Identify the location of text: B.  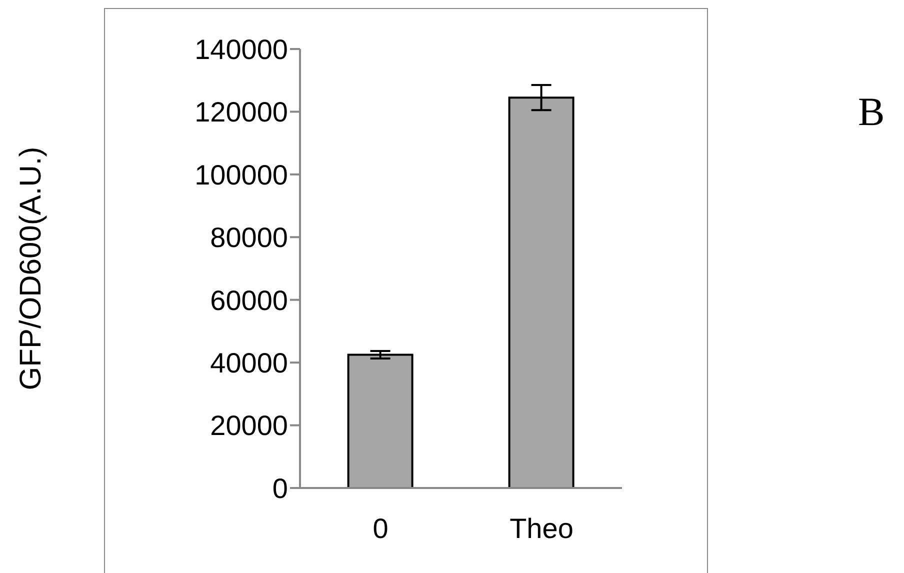
(871, 111).